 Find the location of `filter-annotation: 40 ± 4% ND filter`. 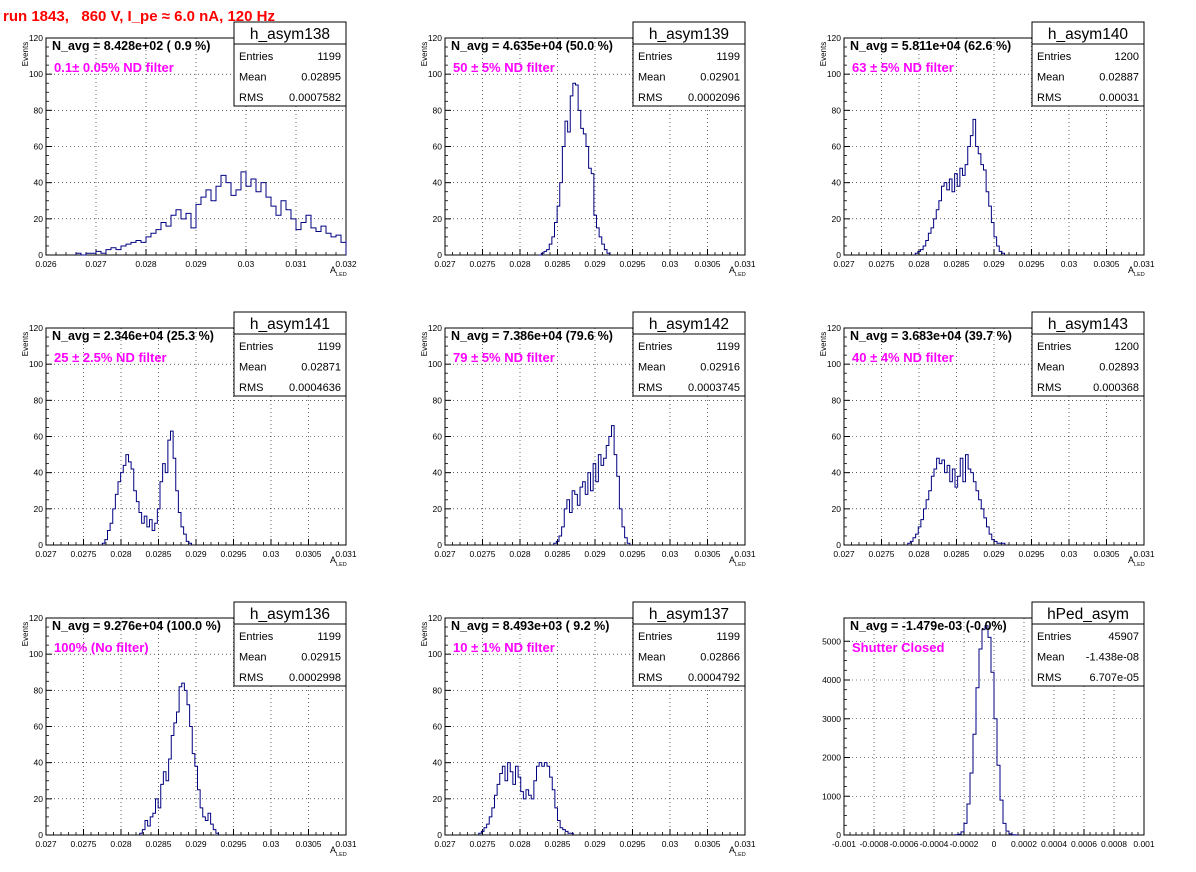

filter-annotation: 40 ± 4% ND filter is located at coordinates (903, 357).